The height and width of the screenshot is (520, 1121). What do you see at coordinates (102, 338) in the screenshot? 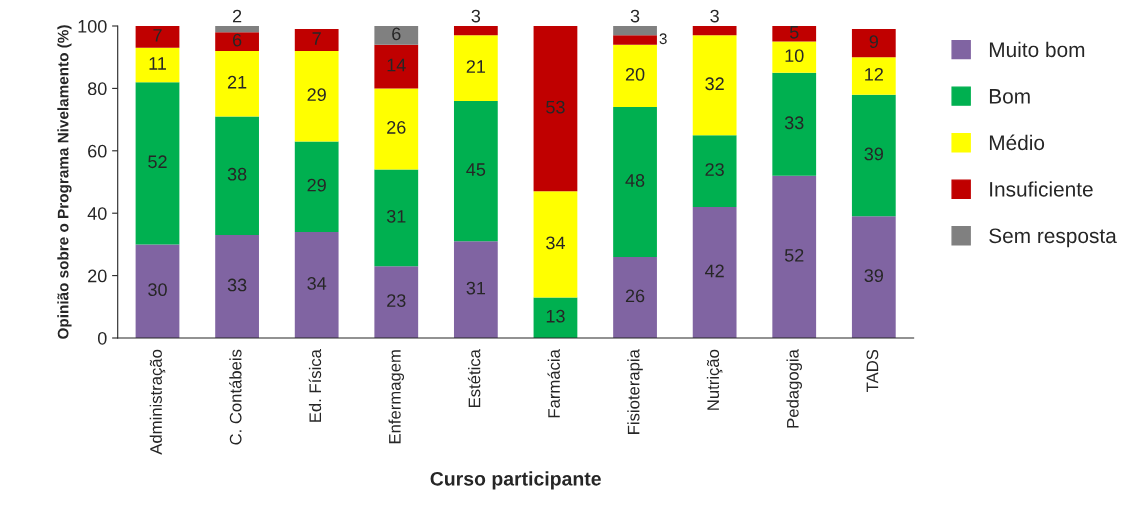
I see `y-tick-label: 0` at bounding box center [102, 338].